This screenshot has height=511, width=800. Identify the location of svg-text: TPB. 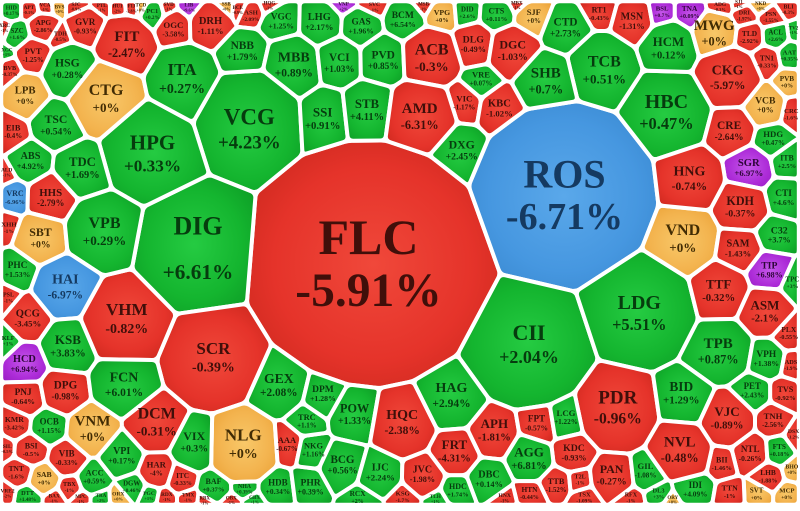
(718, 344).